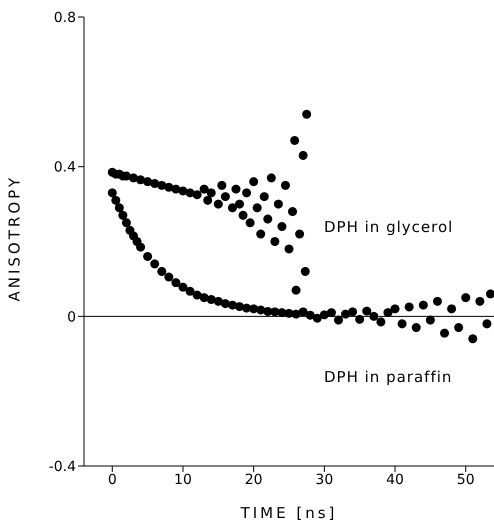 Image resolution: width=494 pixels, height=530 pixels. What do you see at coordinates (183, 480) in the screenshot?
I see `x-tick-label: 10` at bounding box center [183, 480].